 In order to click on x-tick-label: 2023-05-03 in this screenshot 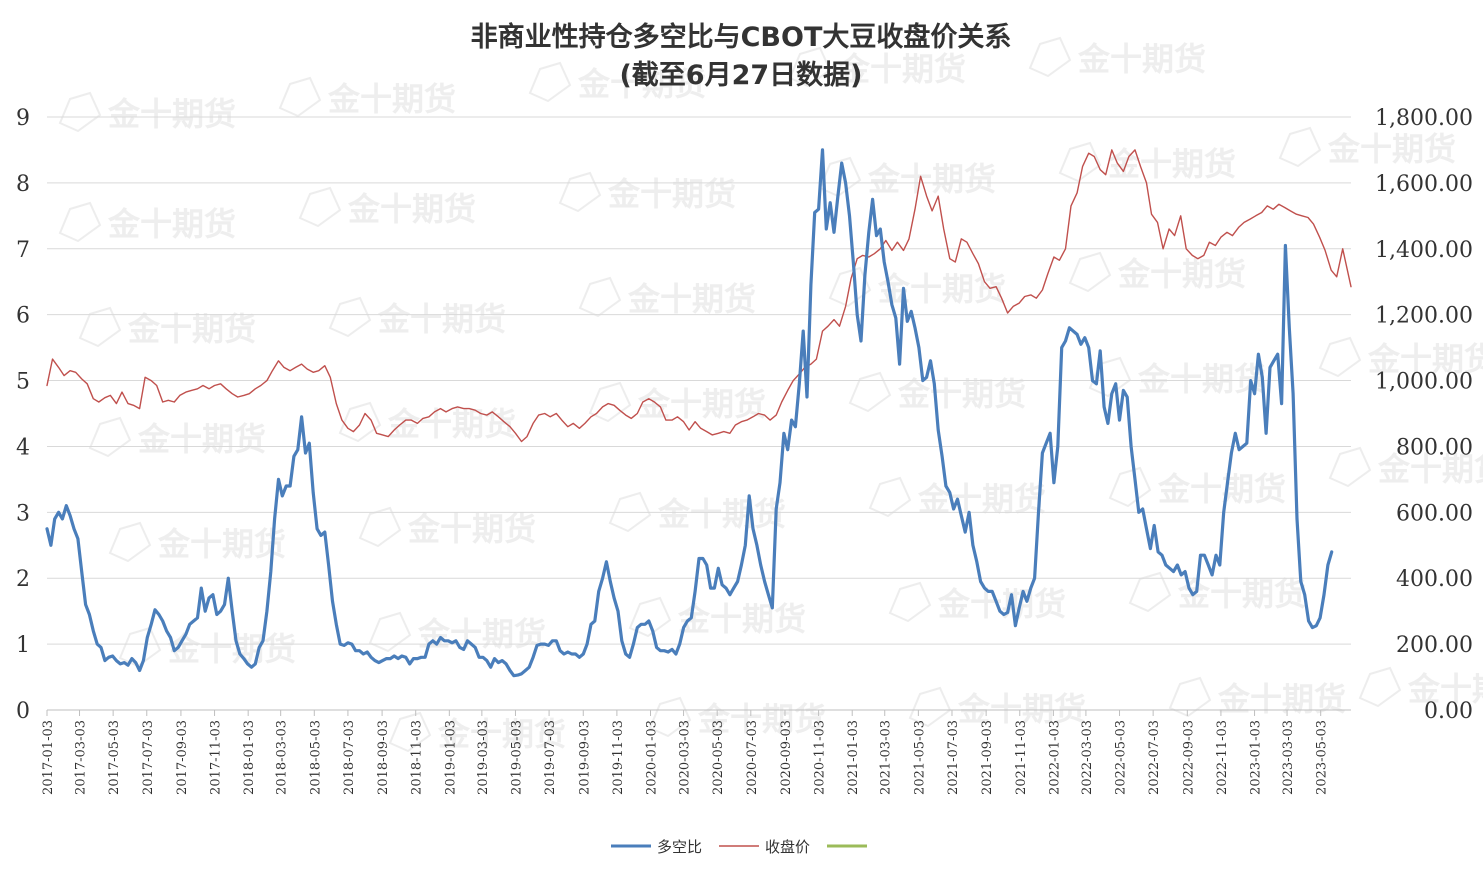, I will do `click(1322, 757)`.